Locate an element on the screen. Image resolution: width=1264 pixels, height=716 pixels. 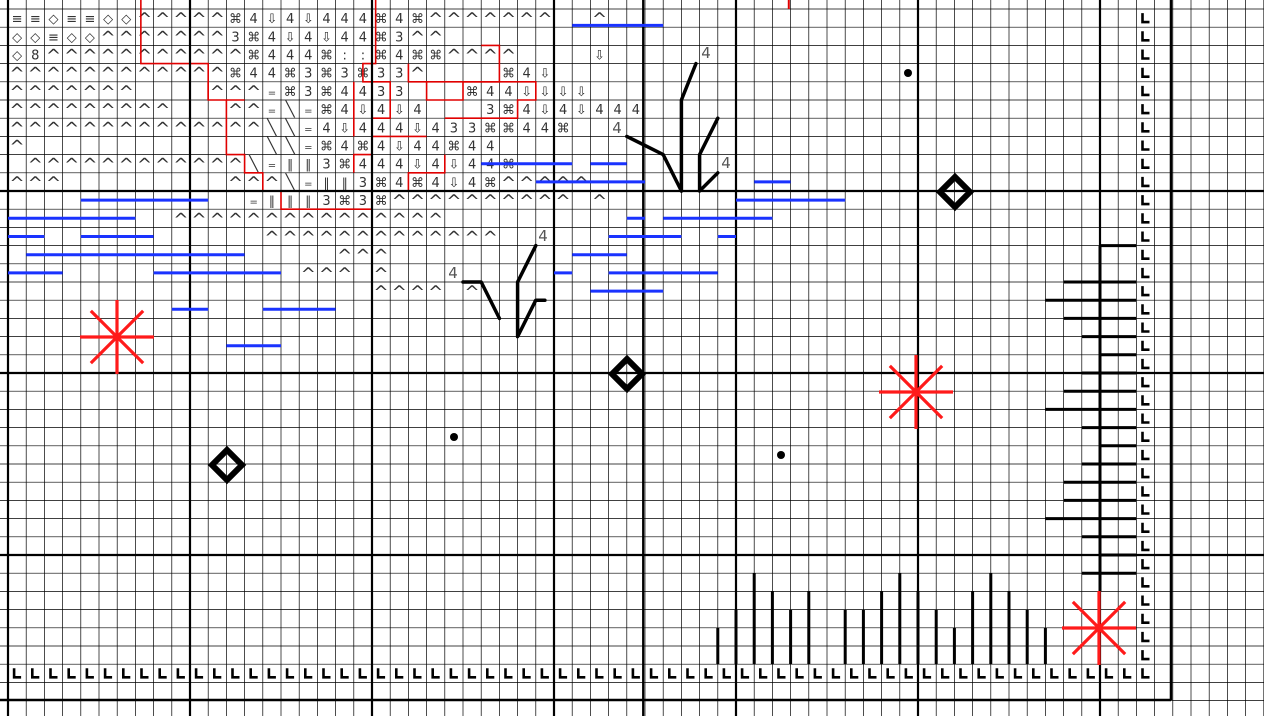
diamond-stitch is located at coordinates (955, 192).